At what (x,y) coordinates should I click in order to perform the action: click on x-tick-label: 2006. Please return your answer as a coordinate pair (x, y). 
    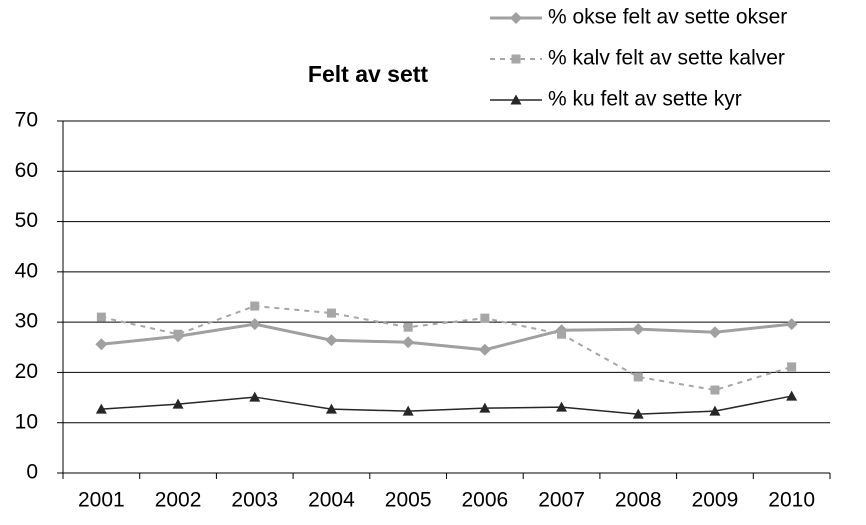
    Looking at the image, I should click on (484, 500).